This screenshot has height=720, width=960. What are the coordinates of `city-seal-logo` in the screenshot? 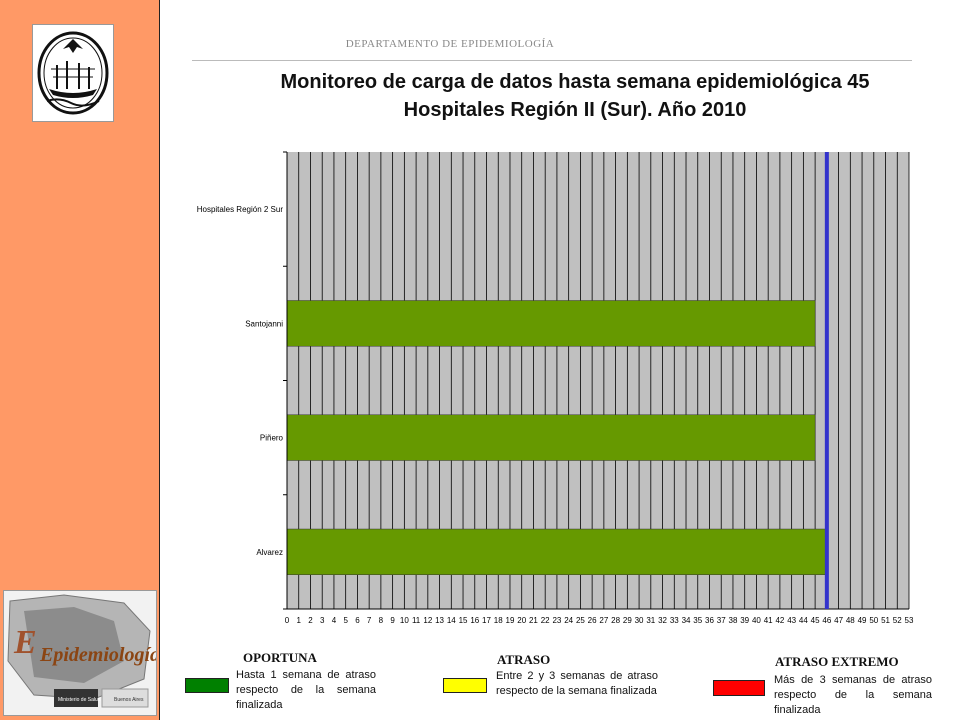 It's located at (73, 73).